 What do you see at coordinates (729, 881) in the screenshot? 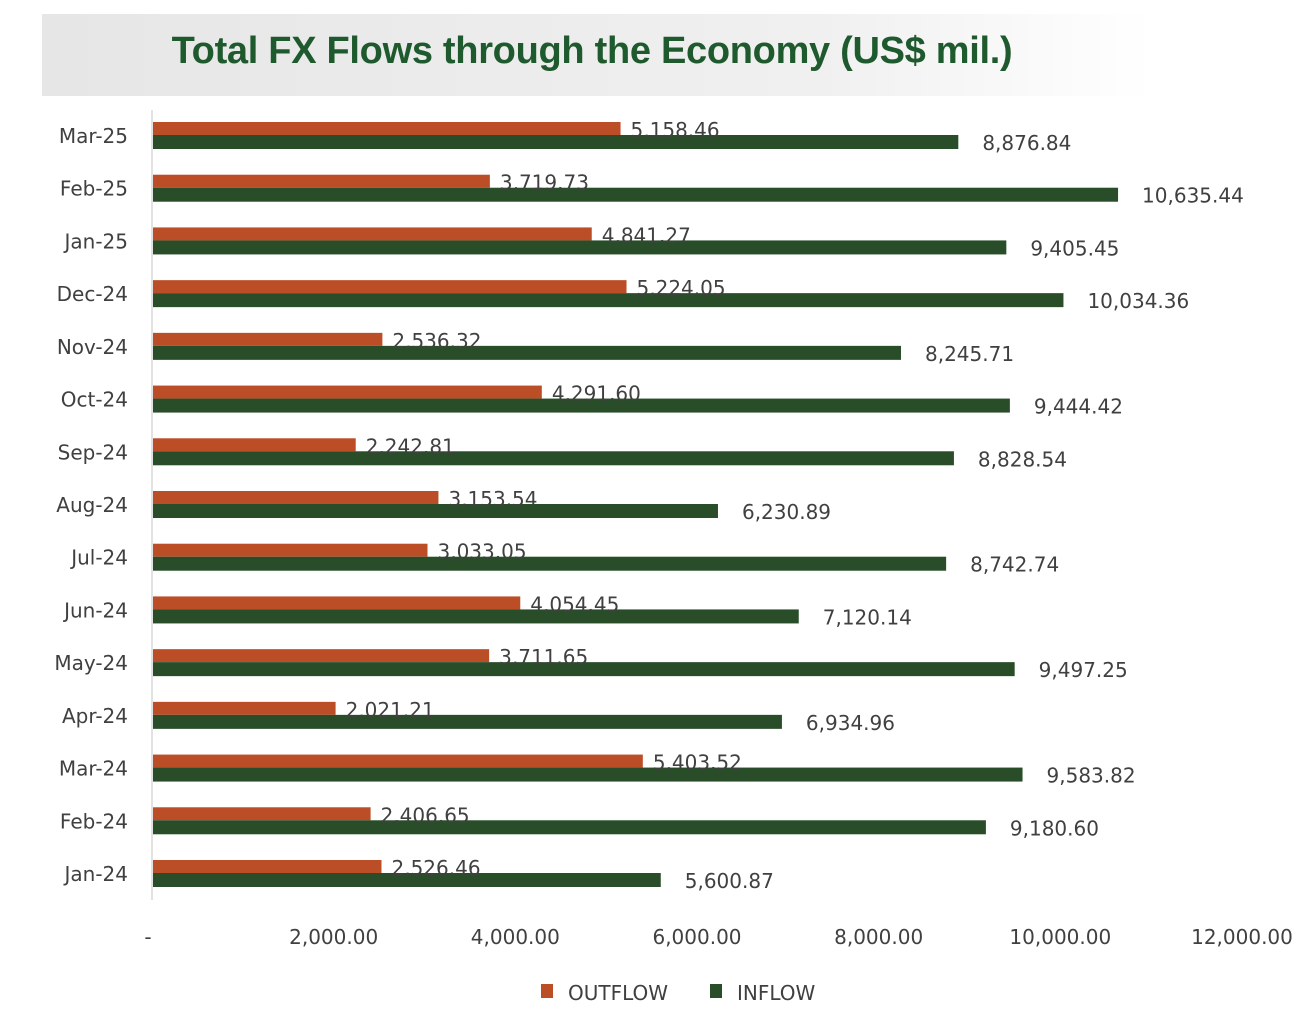
I see `inflow-data-label: 5,600.87` at bounding box center [729, 881].